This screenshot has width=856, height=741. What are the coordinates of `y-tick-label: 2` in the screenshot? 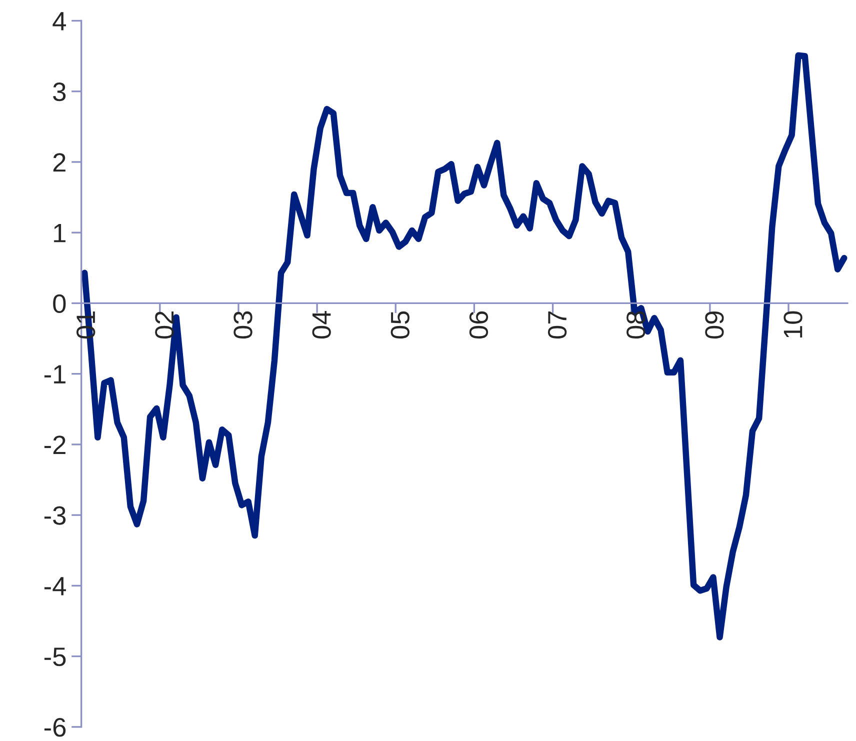 It's located at (59, 162).